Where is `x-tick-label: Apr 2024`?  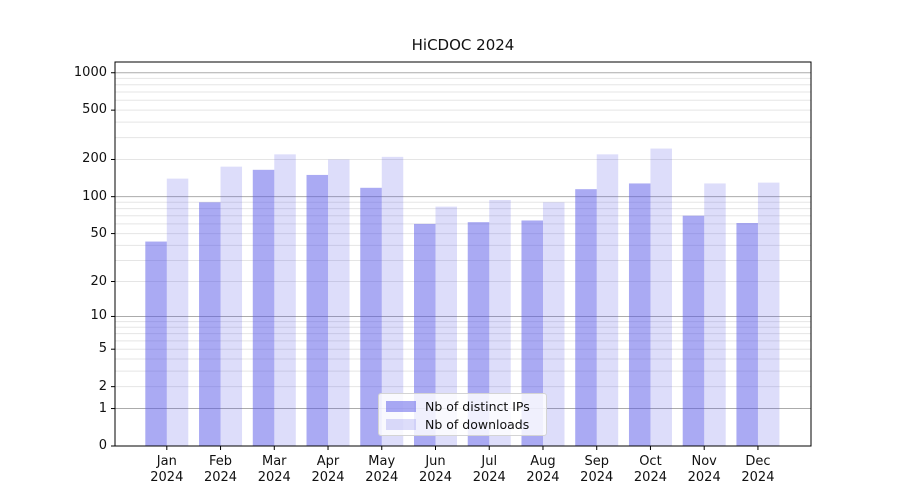
x-tick-label: Apr 2024 is located at coordinates (328, 470).